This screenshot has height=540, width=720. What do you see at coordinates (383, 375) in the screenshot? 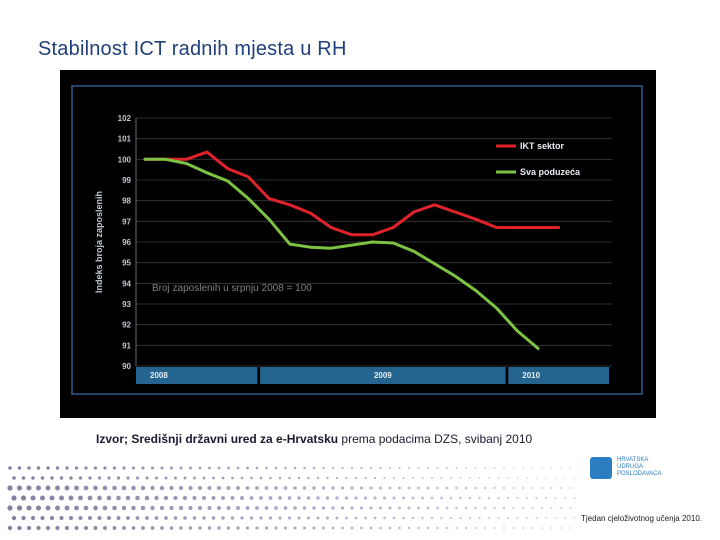
I see `x-band-label: 2009` at bounding box center [383, 375].